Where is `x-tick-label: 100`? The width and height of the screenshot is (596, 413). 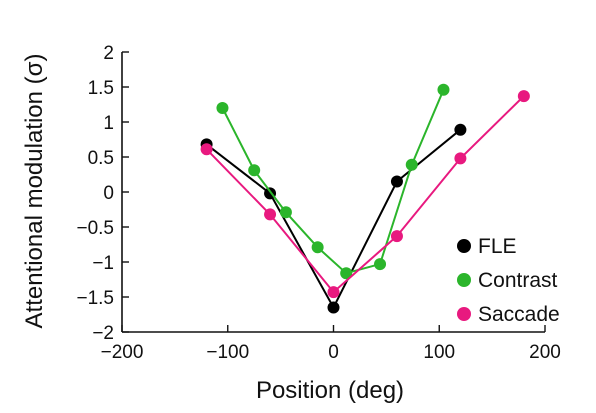 x-tick-label: 100 is located at coordinates (439, 352).